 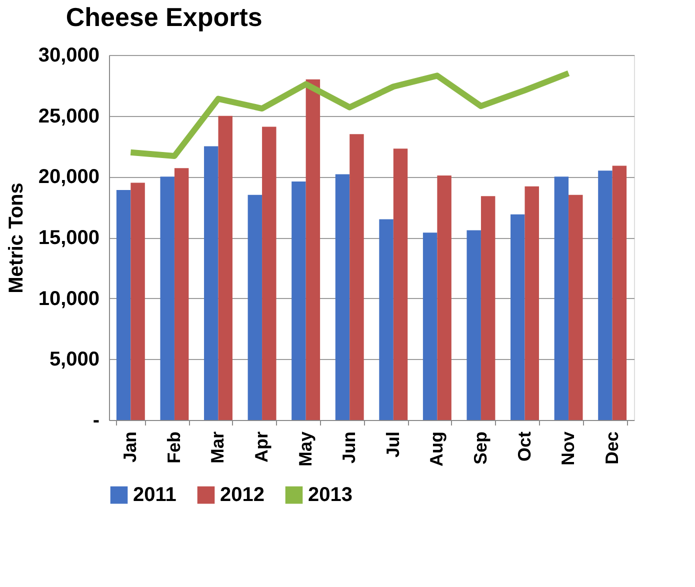 What do you see at coordinates (69, 116) in the screenshot?
I see `y-tick-label: 25,000` at bounding box center [69, 116].